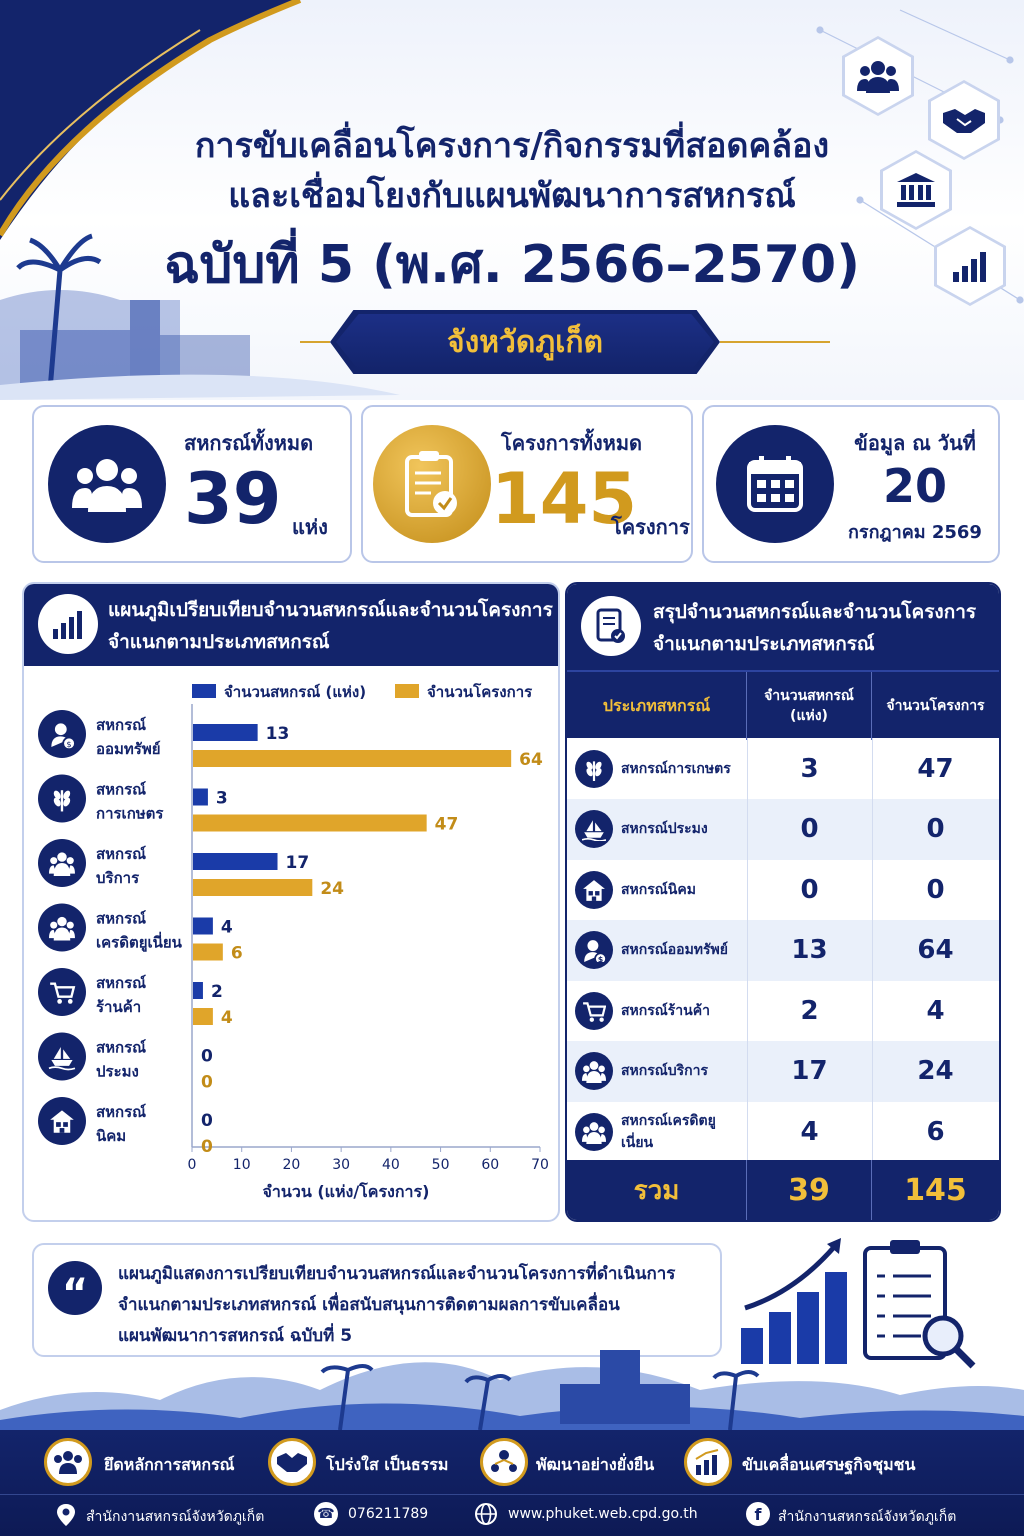  Describe the element at coordinates (512, 146) in the screenshot. I see `title-line-1: การขับเคลื่อนโครงการ/กิจกรรมที่สอดคล้อง` at that location.